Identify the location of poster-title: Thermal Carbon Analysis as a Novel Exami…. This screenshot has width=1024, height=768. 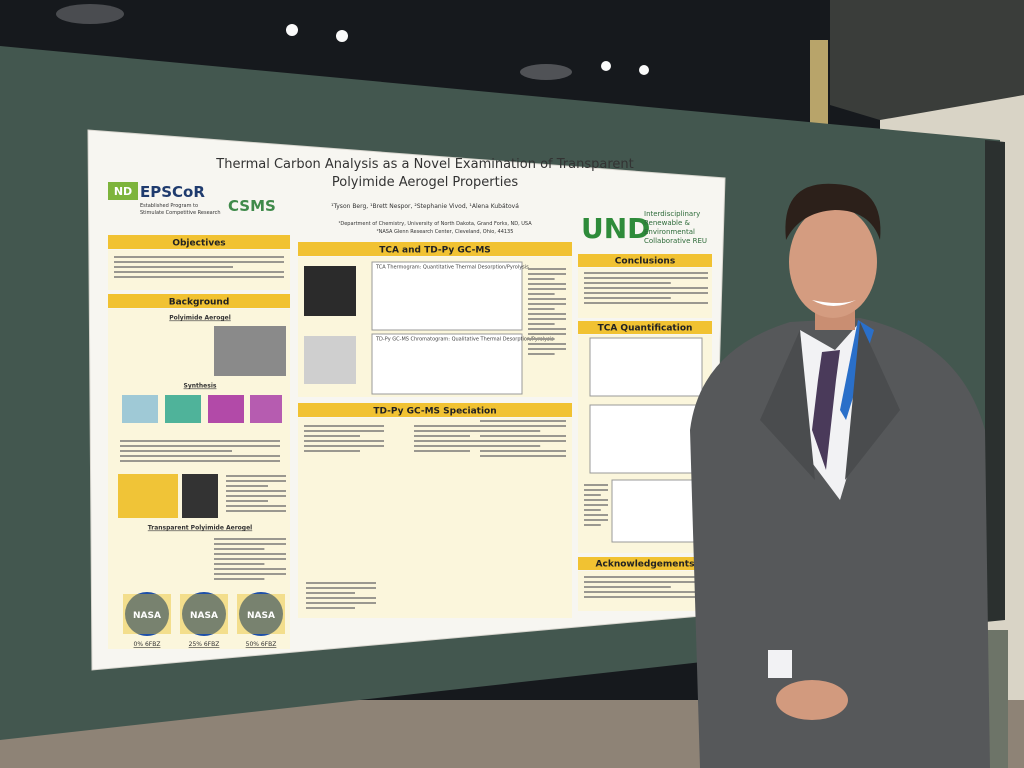
(424, 164).